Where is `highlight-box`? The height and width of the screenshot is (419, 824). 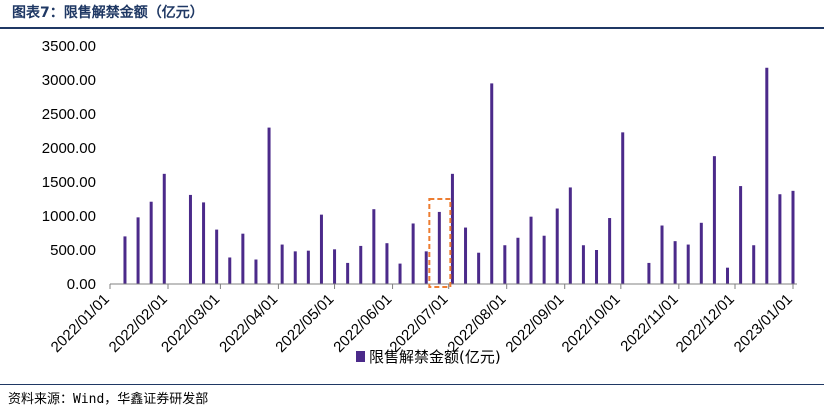 highlight-box is located at coordinates (440, 243).